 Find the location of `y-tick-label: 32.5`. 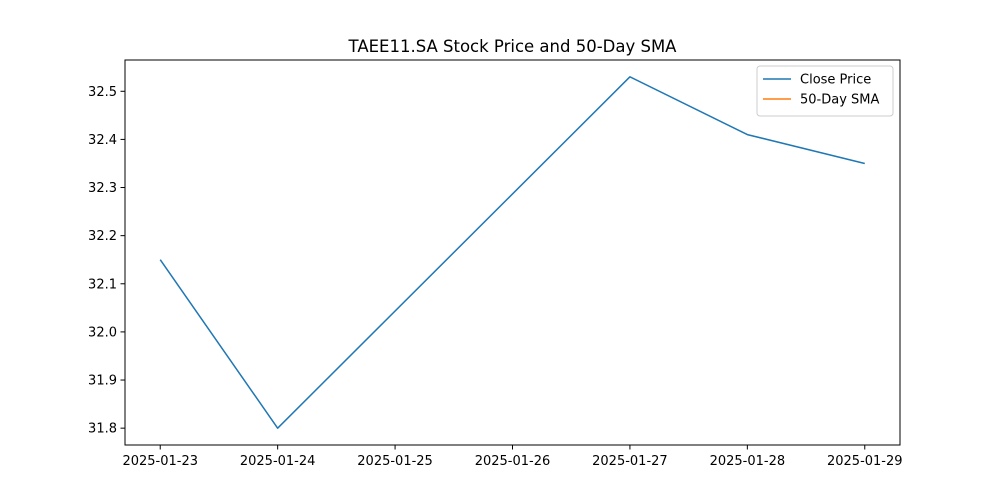

y-tick-label: 32.5 is located at coordinates (102, 92).